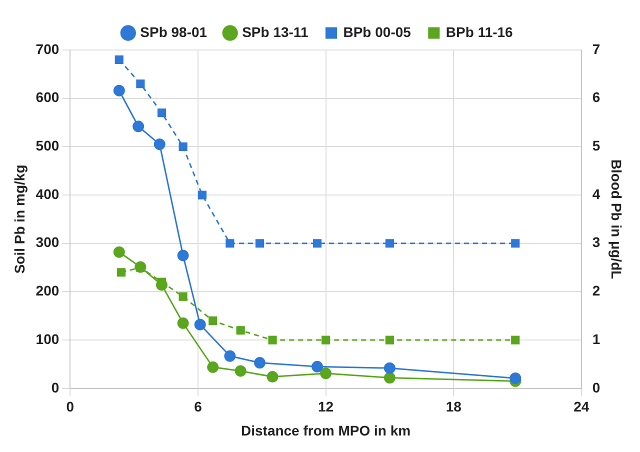 Image resolution: width=640 pixels, height=452 pixels. What do you see at coordinates (48, 290) in the screenshot?
I see `y-tick-label: 200` at bounding box center [48, 290].